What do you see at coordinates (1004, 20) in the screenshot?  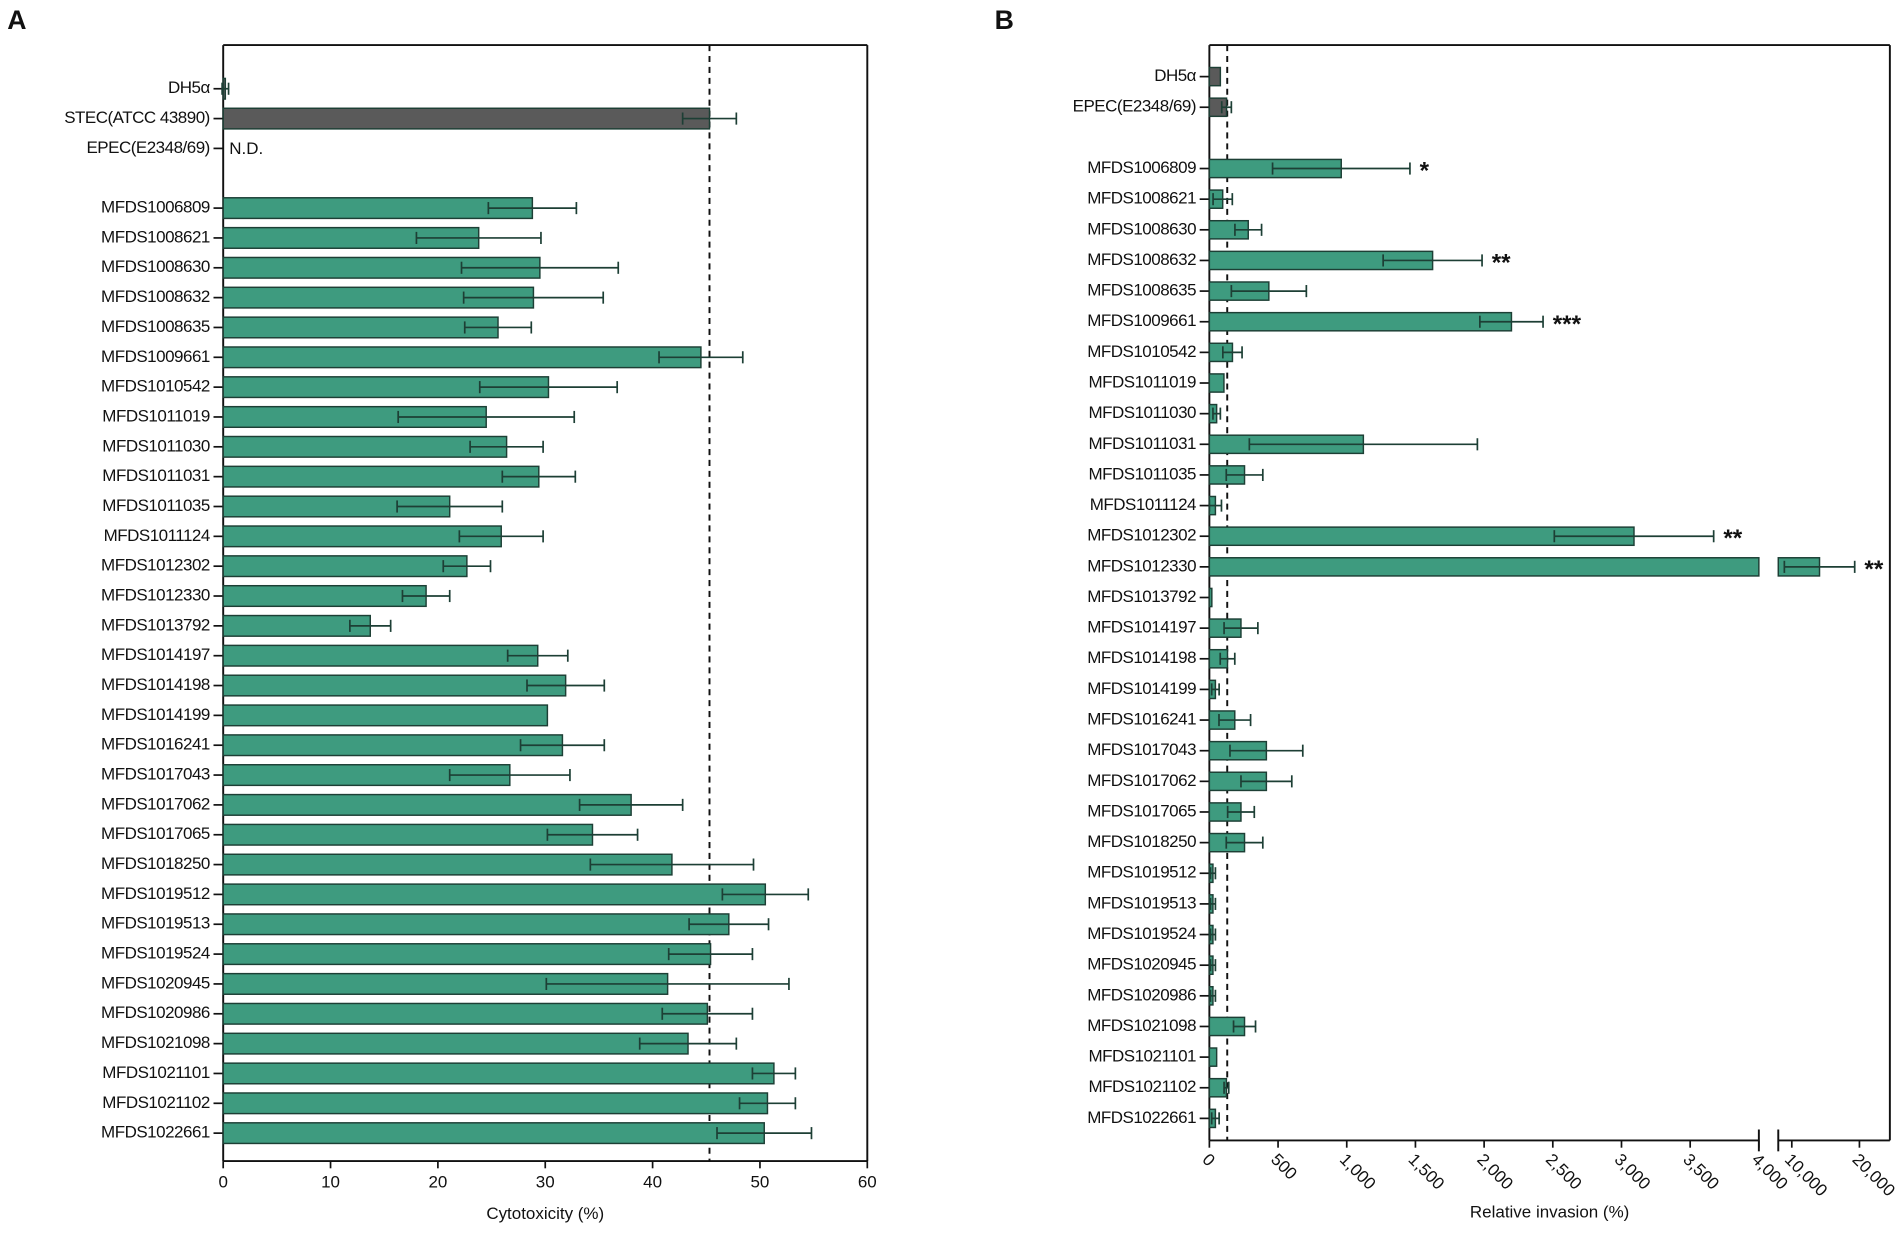 I see `panel-label: B` at bounding box center [1004, 20].